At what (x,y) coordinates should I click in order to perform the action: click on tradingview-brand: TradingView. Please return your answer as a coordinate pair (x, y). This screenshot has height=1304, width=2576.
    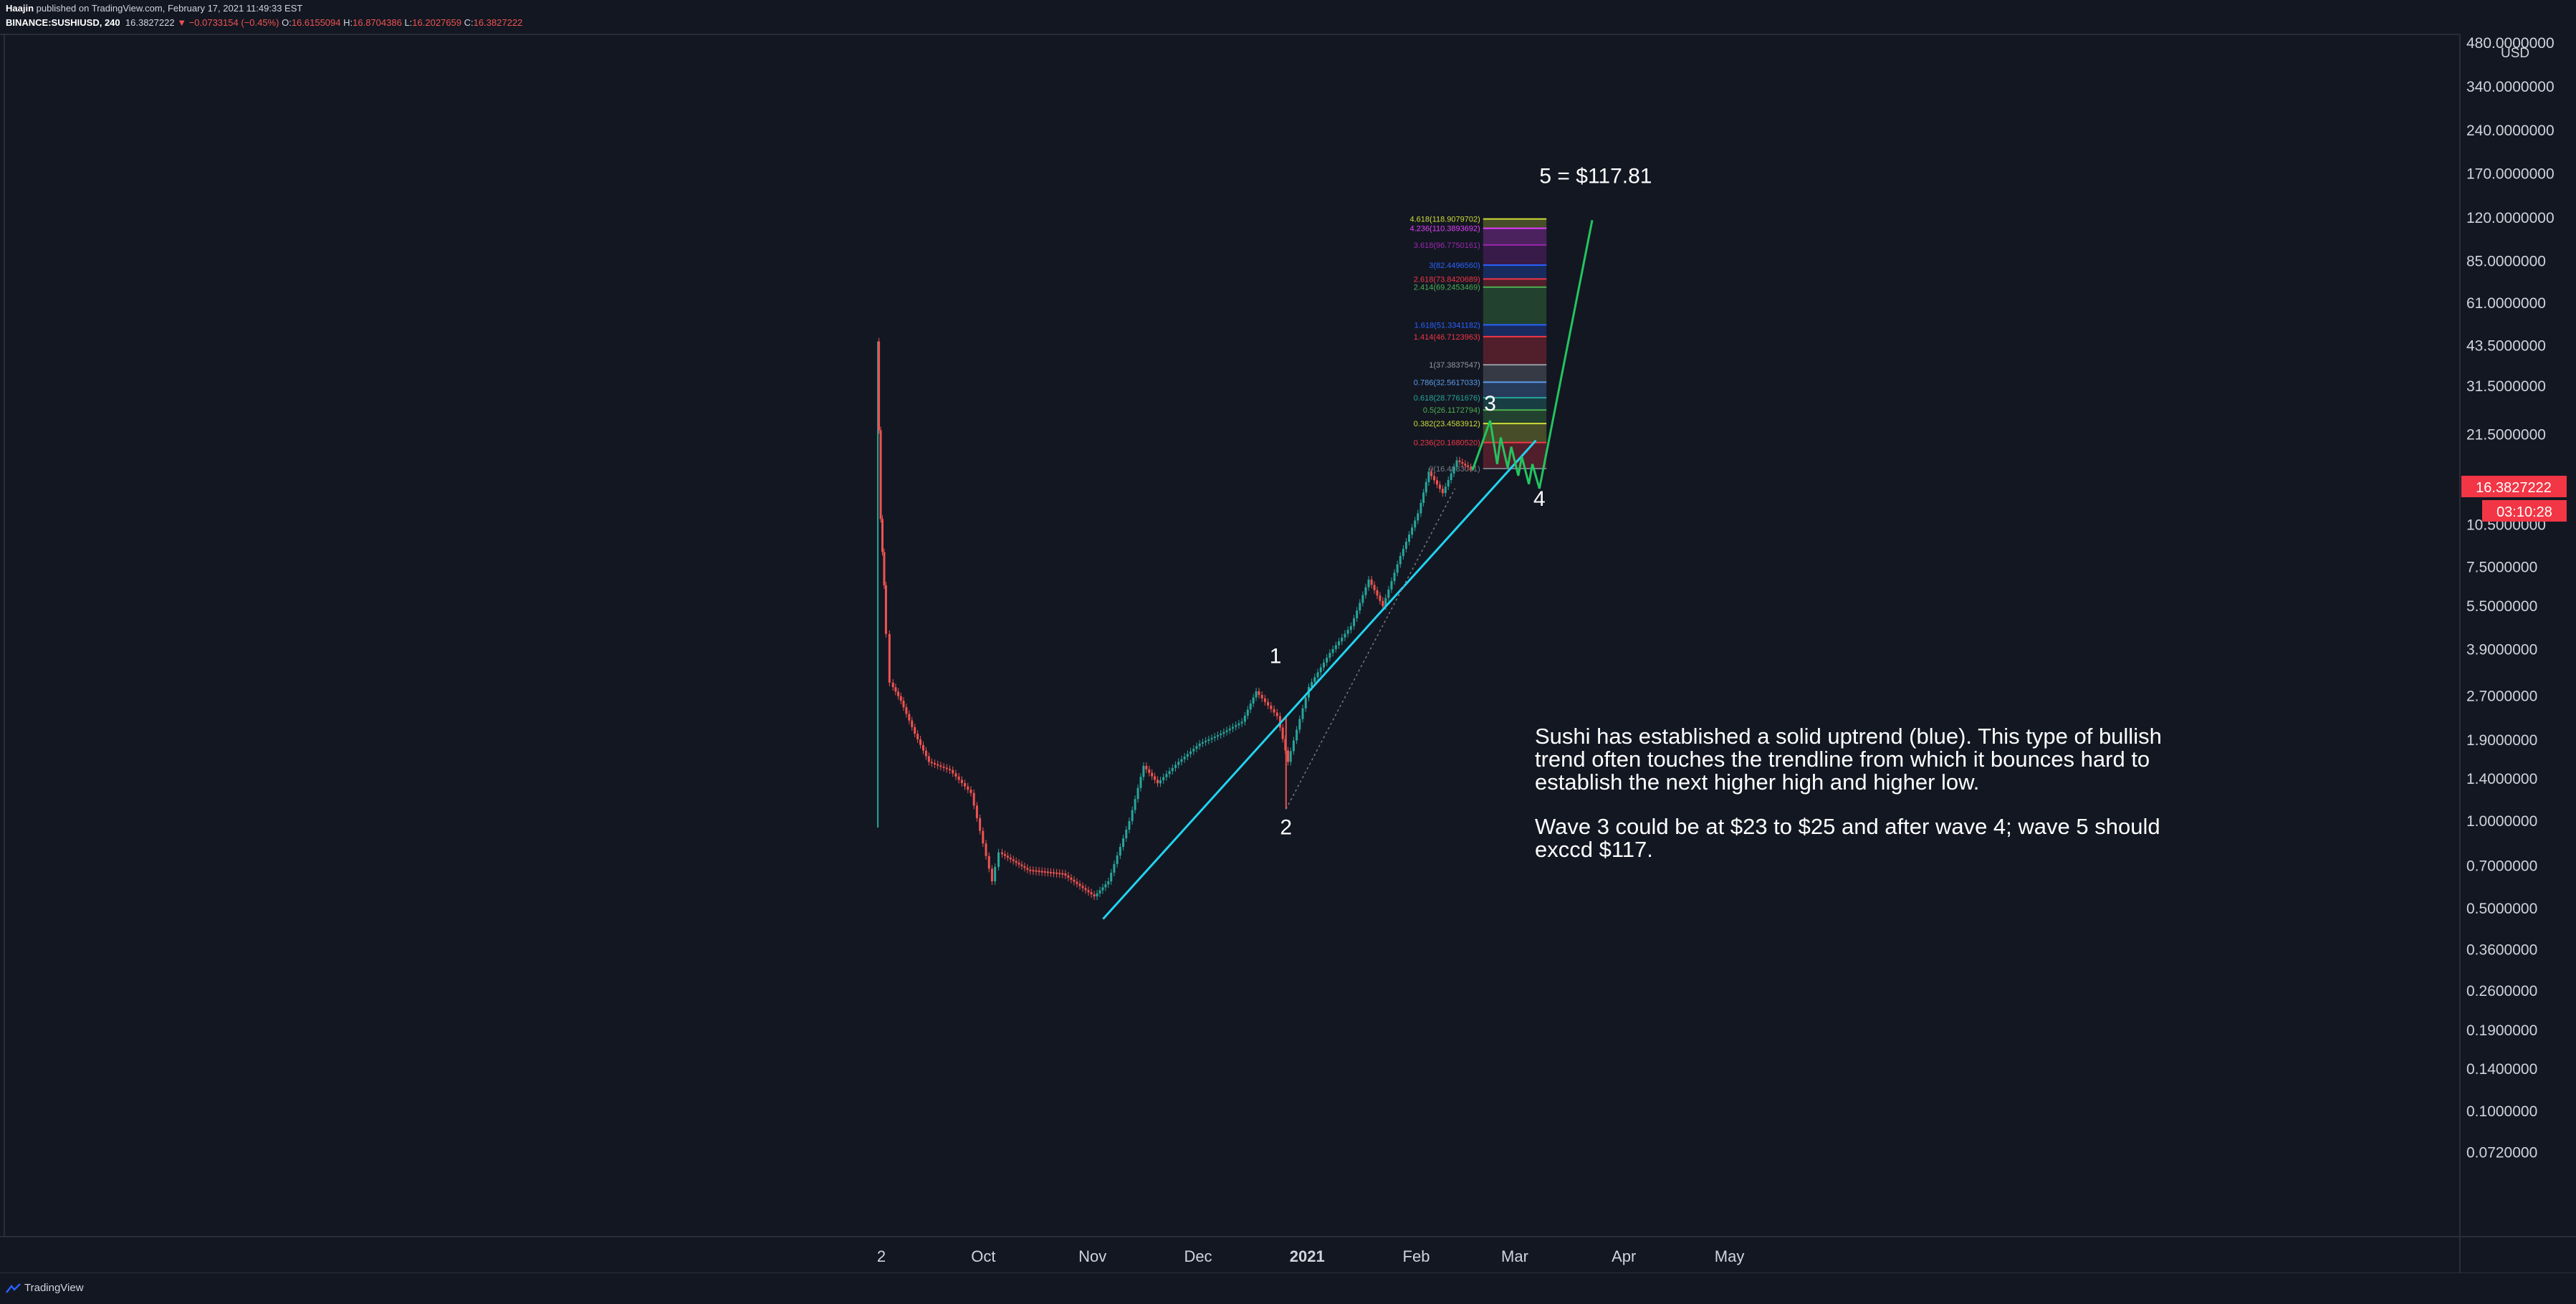
    Looking at the image, I should click on (54, 1288).